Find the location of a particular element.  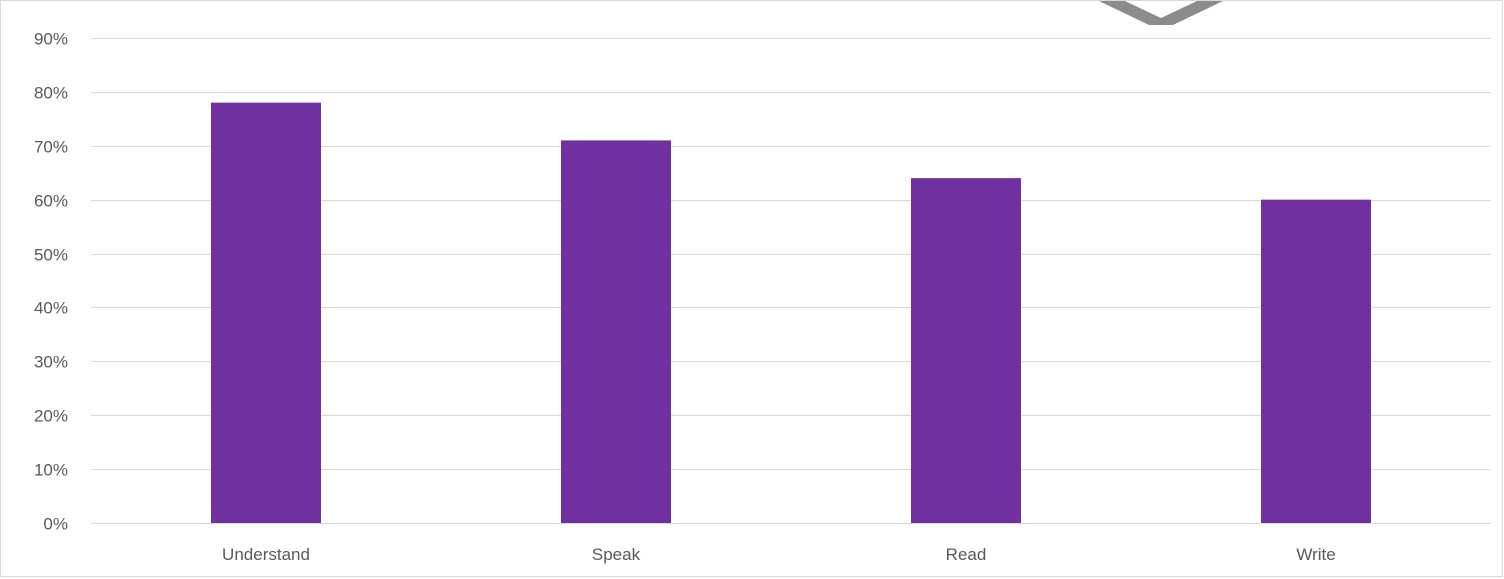

bar-read is located at coordinates (966, 350).